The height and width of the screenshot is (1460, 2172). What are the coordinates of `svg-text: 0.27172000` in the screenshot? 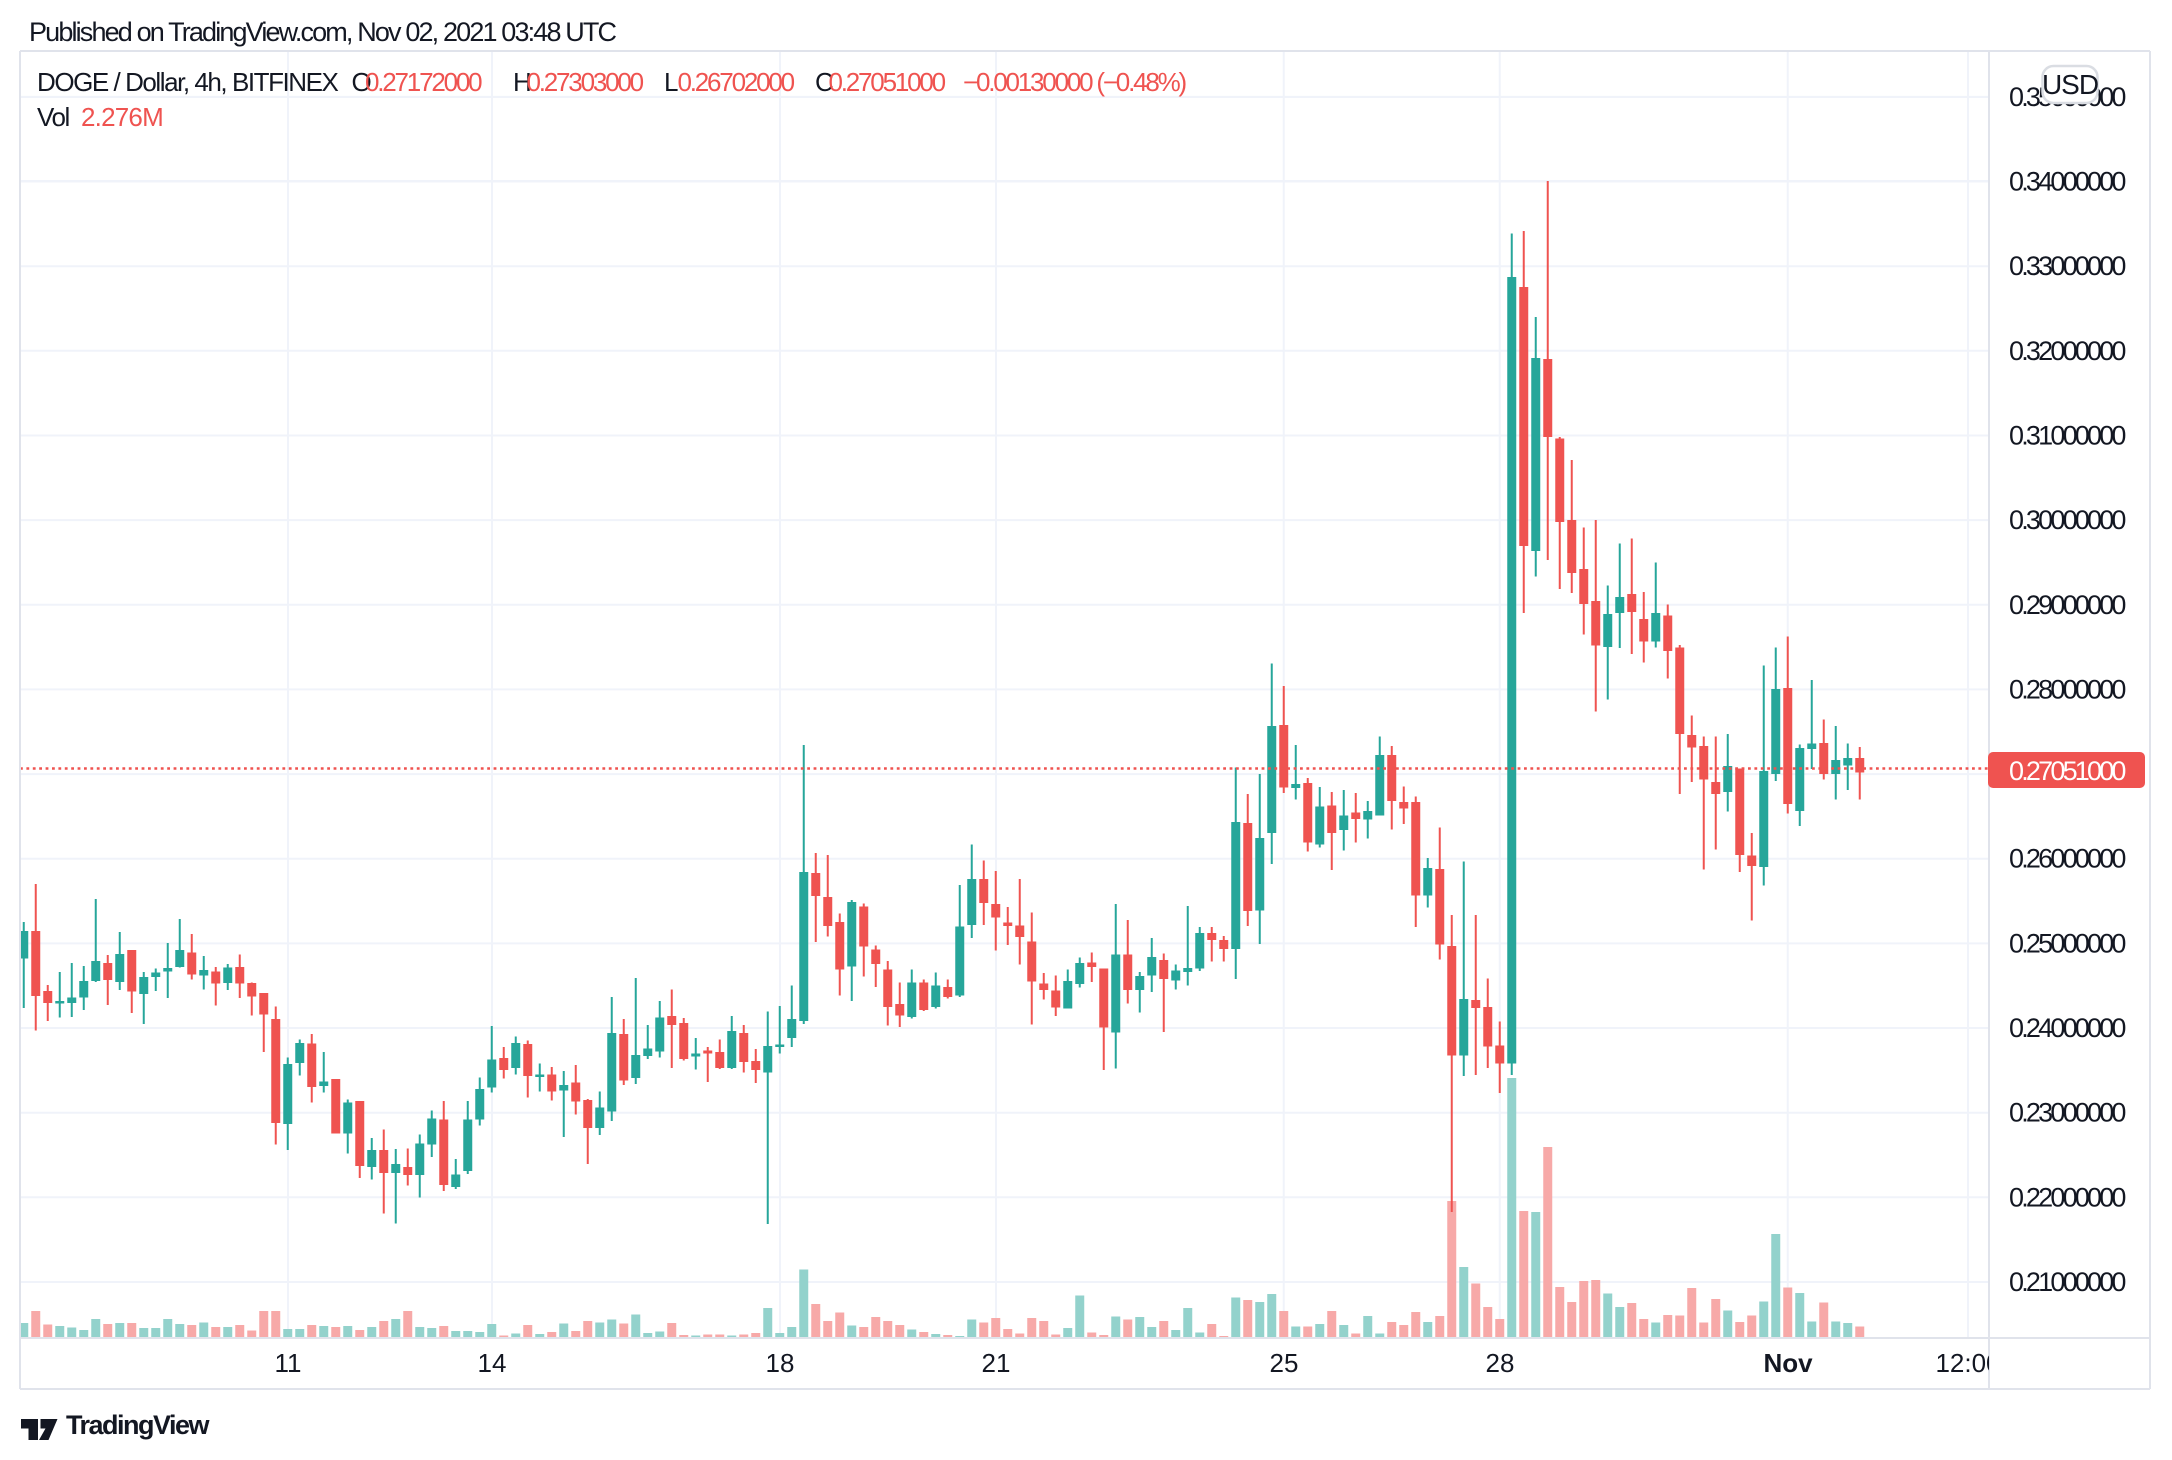 It's located at (423, 82).